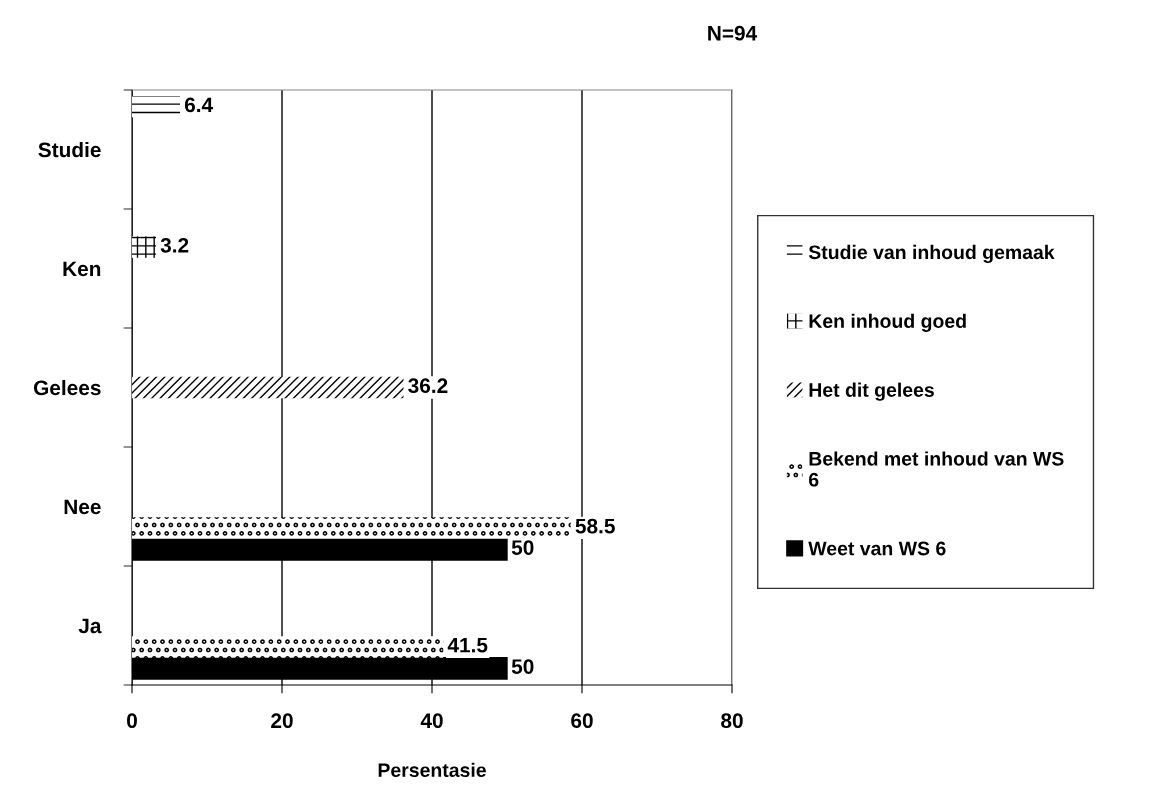 The image size is (1167, 791). What do you see at coordinates (936, 469) in the screenshot?
I see `legend-label: Bekend met inhoud van WS 6` at bounding box center [936, 469].